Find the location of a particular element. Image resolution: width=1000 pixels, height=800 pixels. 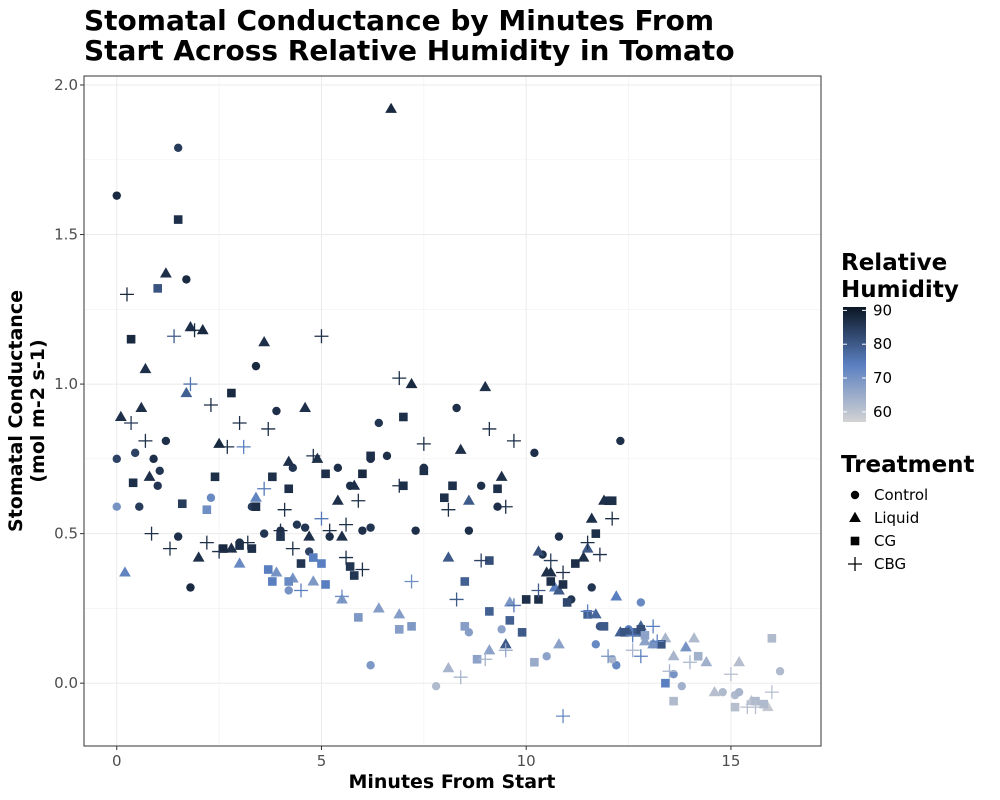

colorbar-tick-label: 70 is located at coordinates (882, 378).